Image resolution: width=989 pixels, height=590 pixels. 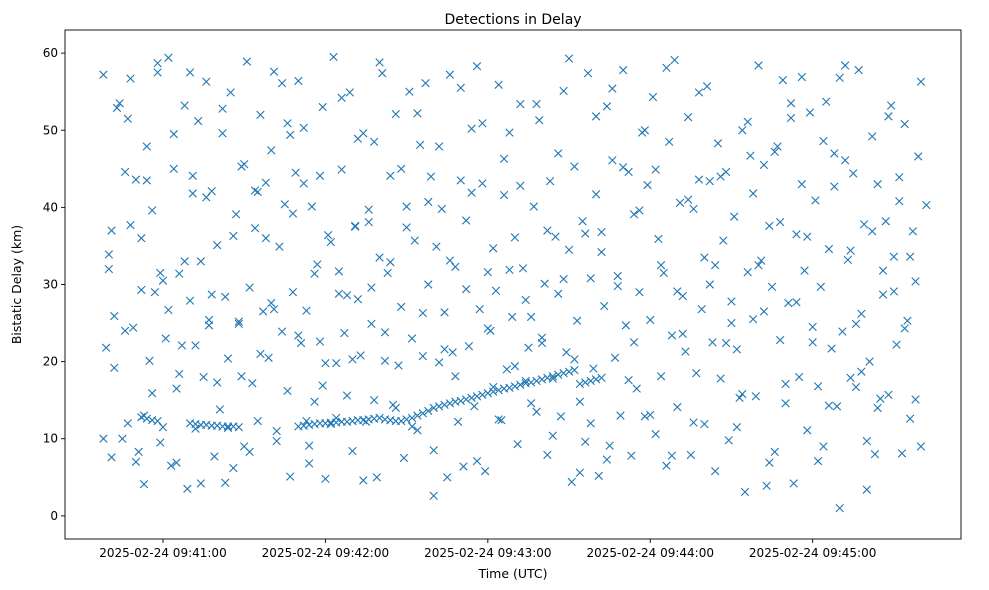 What do you see at coordinates (325, 553) in the screenshot?
I see `x-tick-label: 2025-02-24 09:42:00` at bounding box center [325, 553].